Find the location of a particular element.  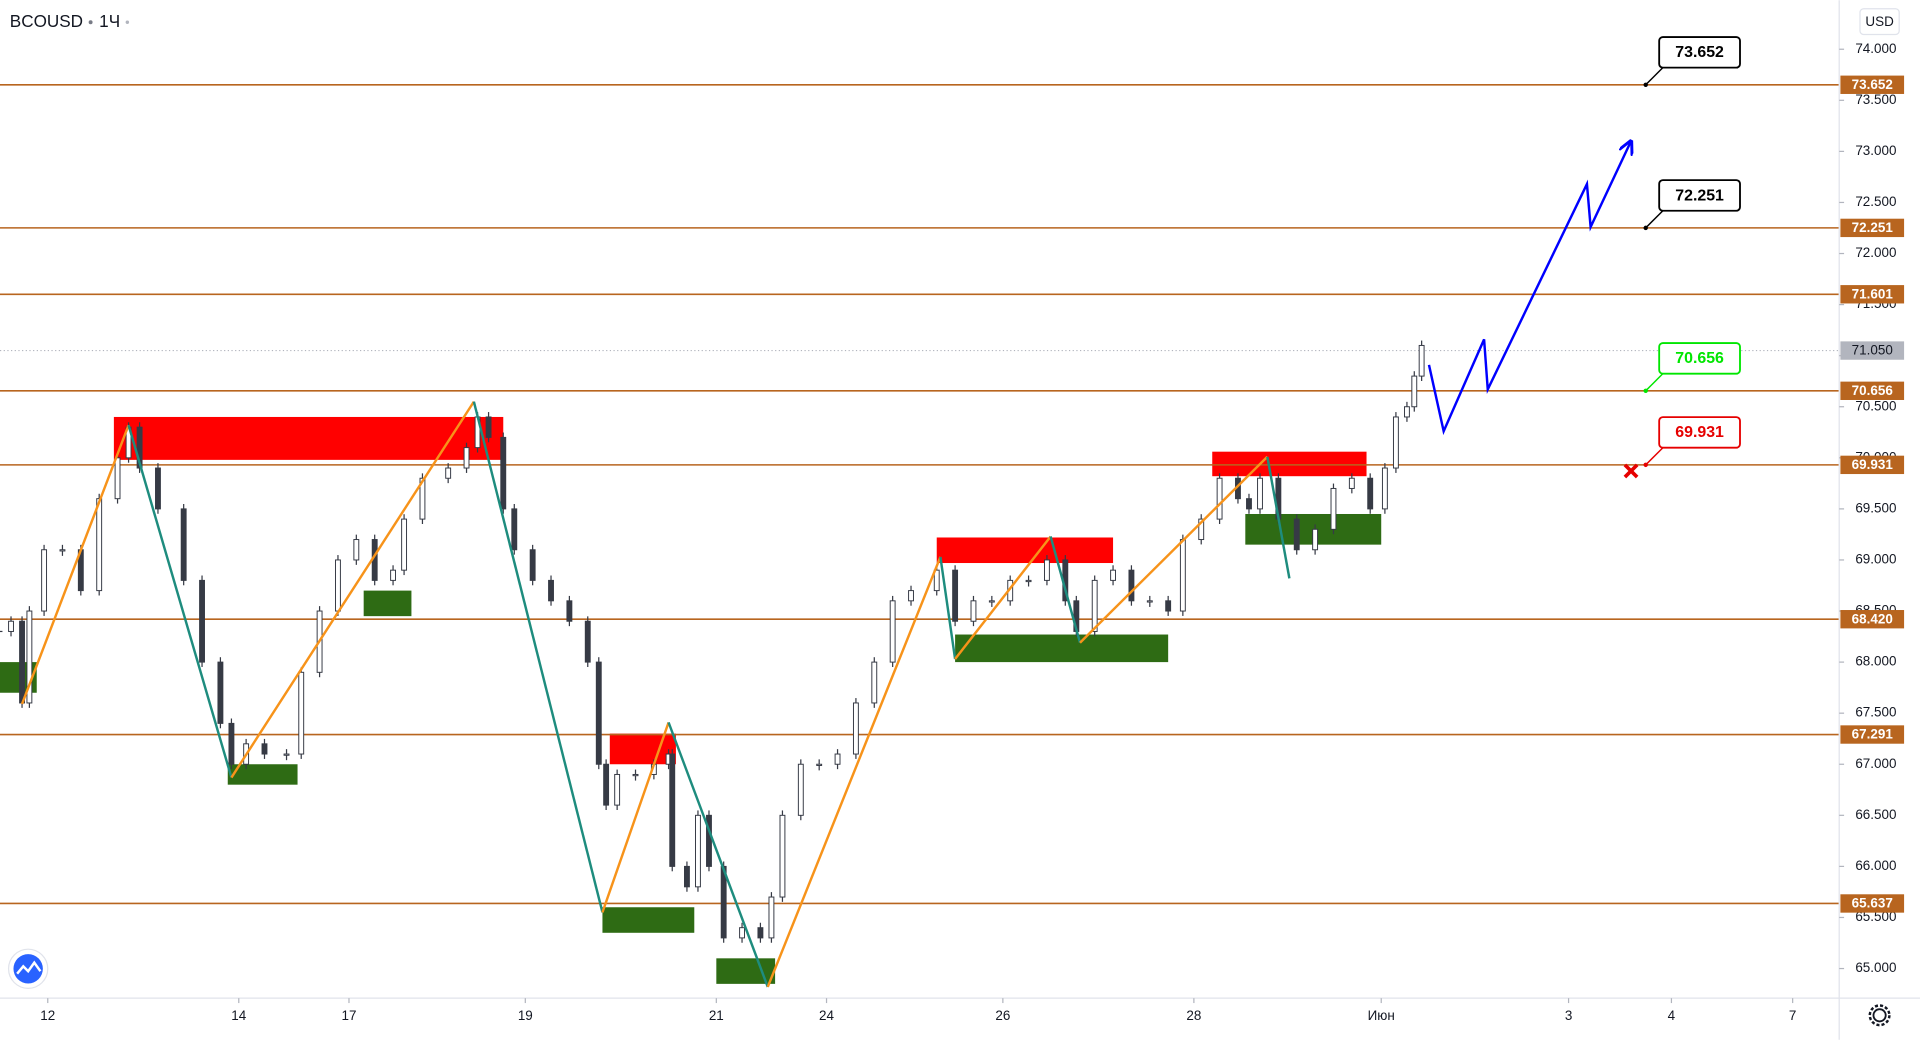

x-tick-label: Июн is located at coordinates (1381, 1015).